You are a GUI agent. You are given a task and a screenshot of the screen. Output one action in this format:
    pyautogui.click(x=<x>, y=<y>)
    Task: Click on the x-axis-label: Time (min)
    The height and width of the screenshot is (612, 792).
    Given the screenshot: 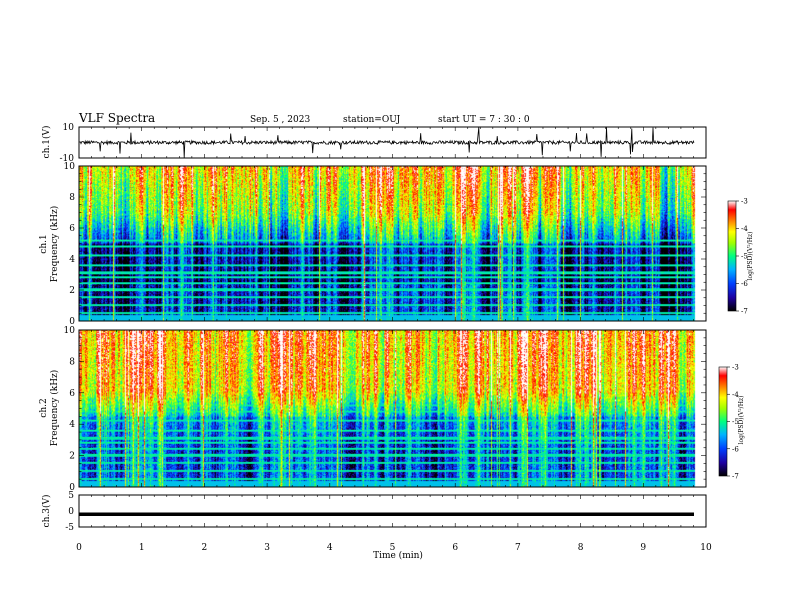 What is the action you would take?
    pyautogui.click(x=398, y=555)
    